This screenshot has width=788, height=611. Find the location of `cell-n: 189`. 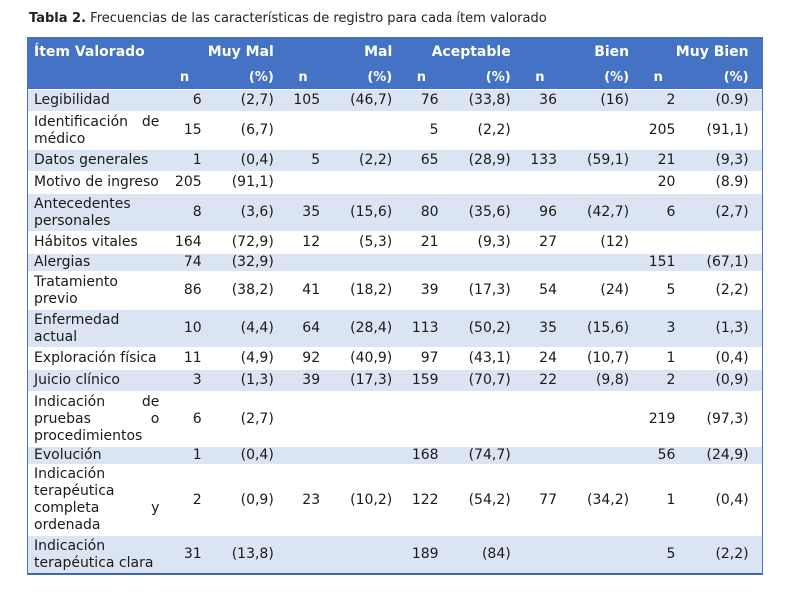

cell-n: 189 is located at coordinates (421, 554).